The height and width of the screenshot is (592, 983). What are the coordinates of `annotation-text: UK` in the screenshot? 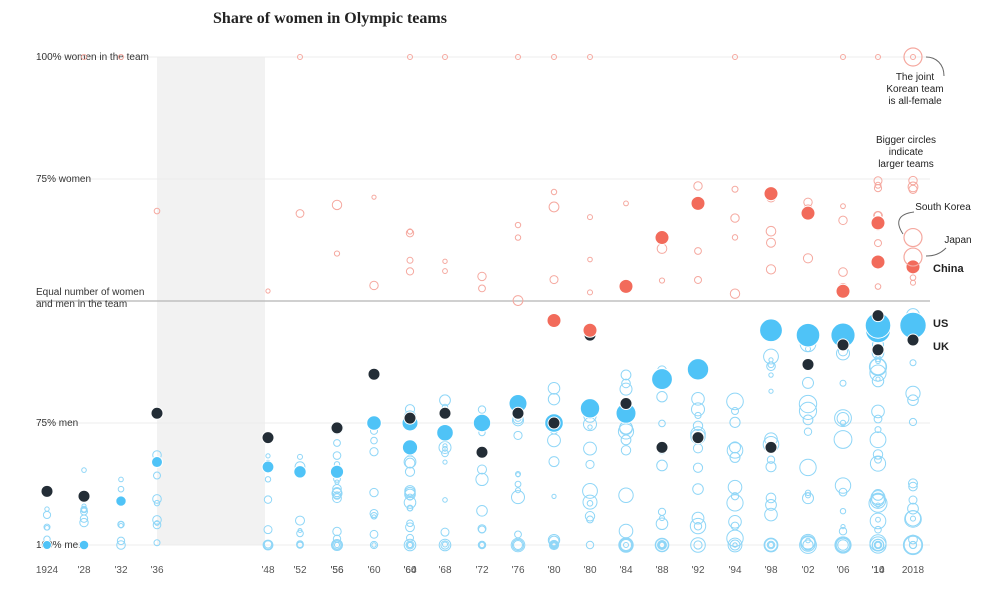 It's located at (941, 347).